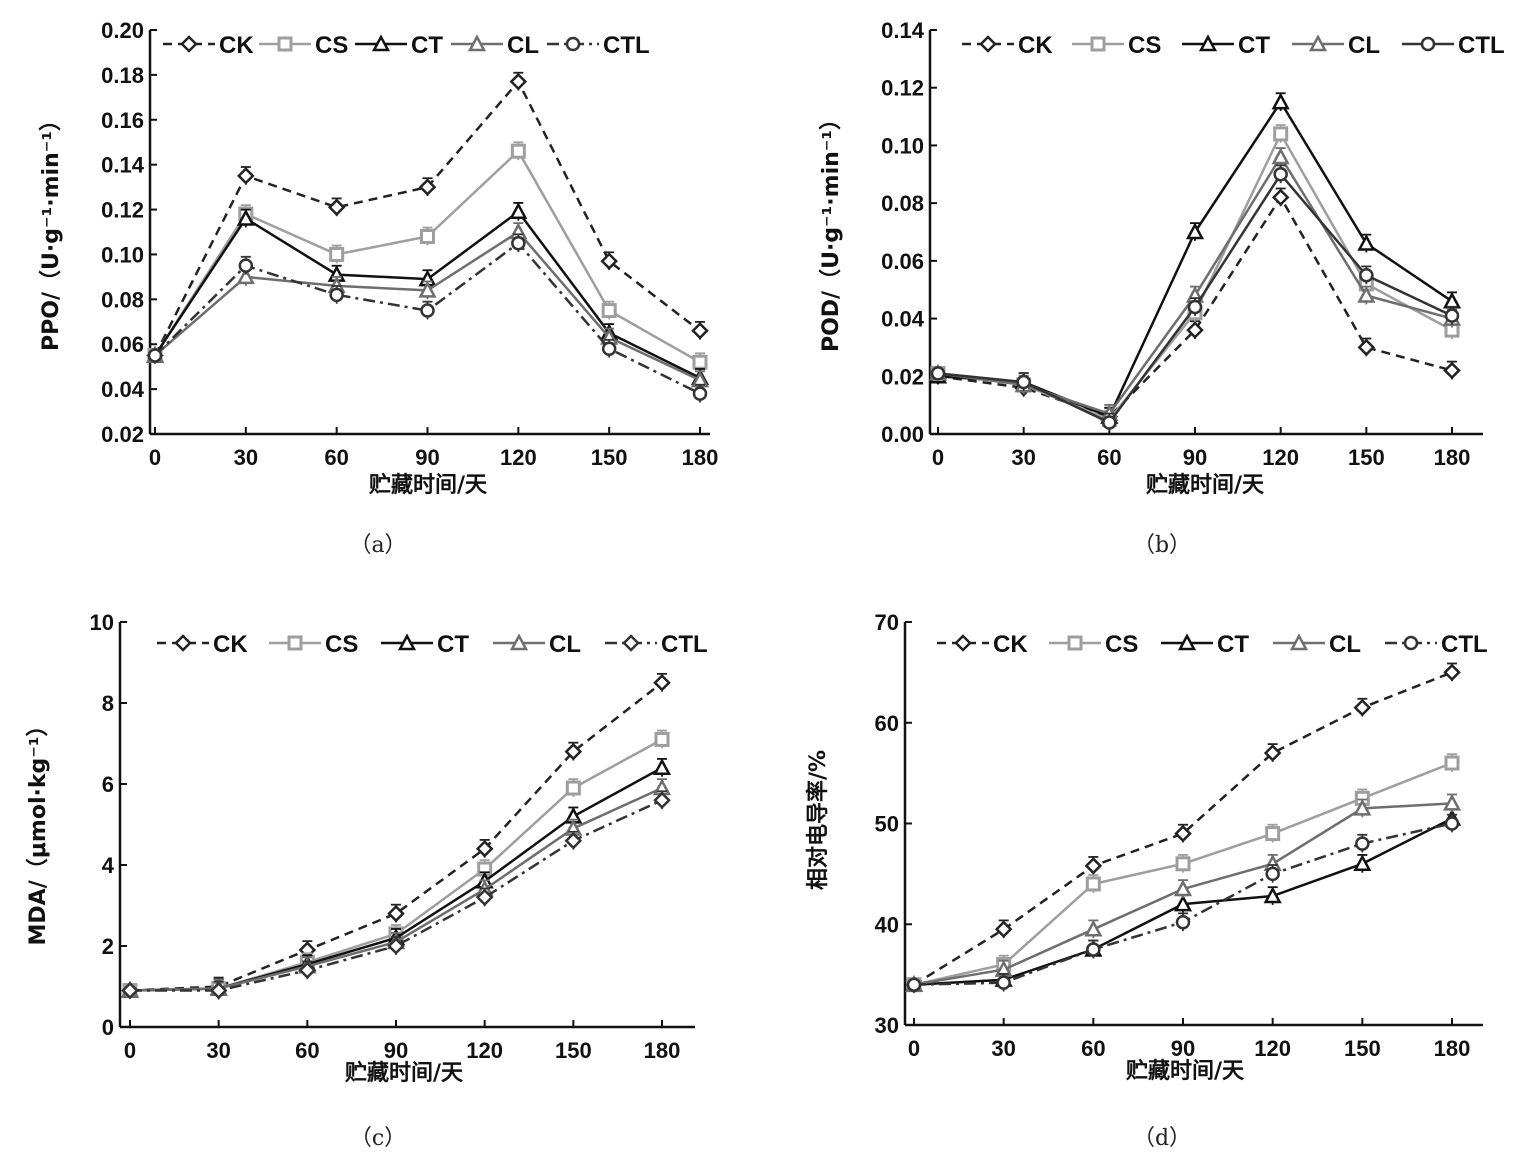 The image size is (1536, 1168). I want to click on y-tick-label: 30, so click(887, 1025).